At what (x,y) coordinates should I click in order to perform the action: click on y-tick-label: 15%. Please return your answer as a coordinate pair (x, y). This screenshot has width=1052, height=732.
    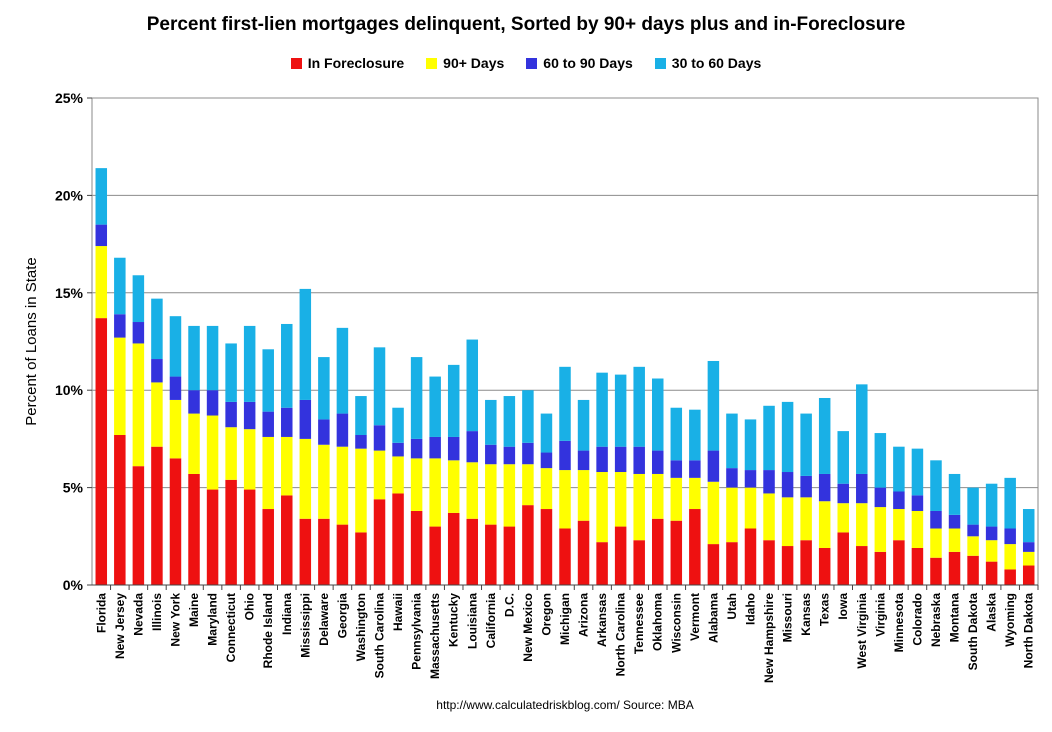
    Looking at the image, I should click on (69, 293).